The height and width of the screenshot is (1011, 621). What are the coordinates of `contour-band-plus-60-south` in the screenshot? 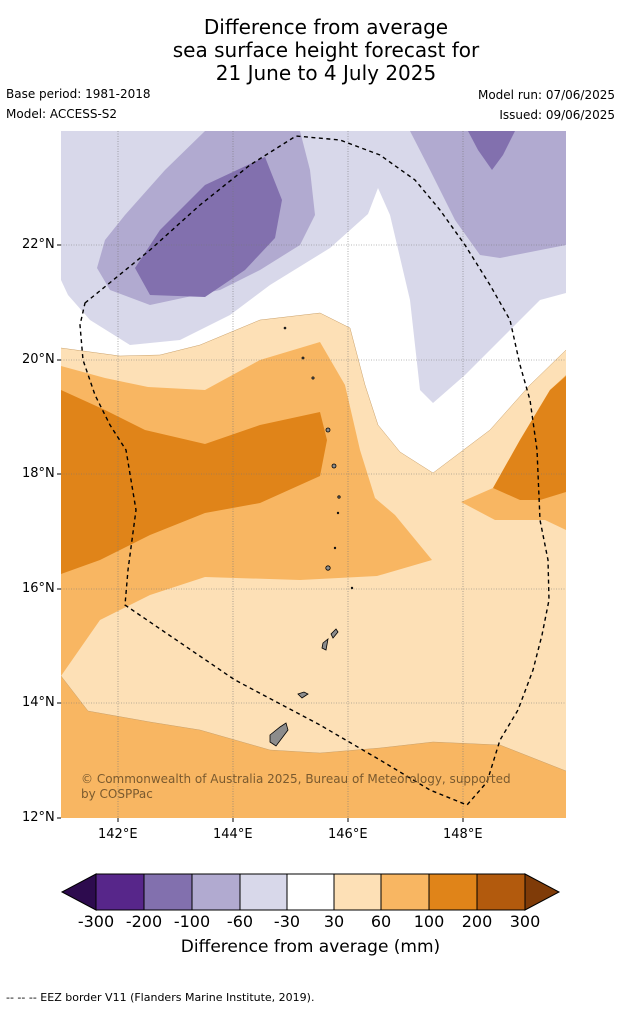 It's located at (313, 747).